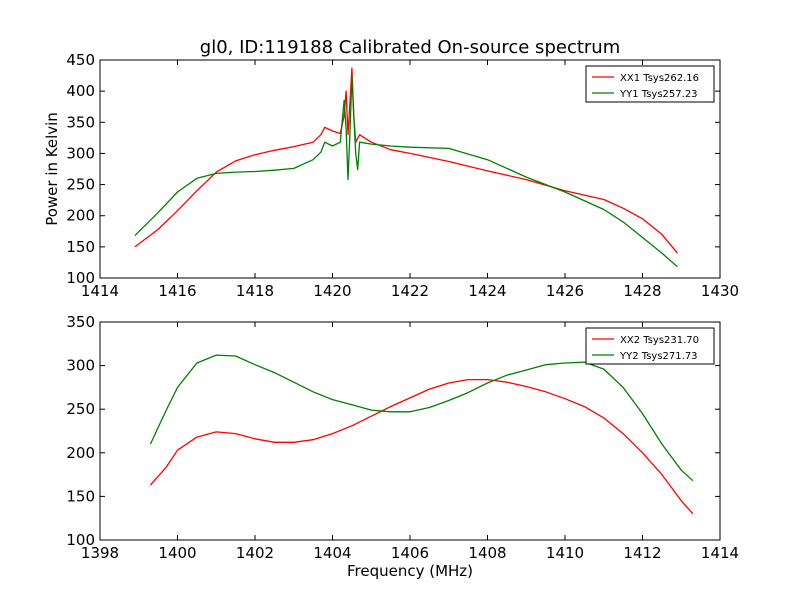  I want to click on y-tick-label: 450, so click(80, 60).